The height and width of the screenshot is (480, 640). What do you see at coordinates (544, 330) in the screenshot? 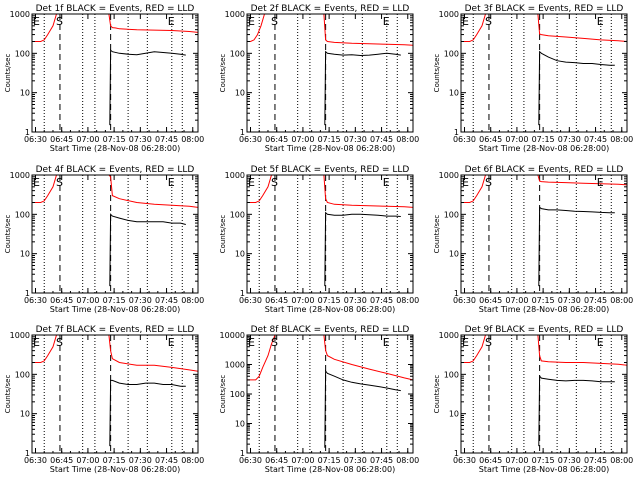
I see `chart-title: Det 9f BLACK = Events, RED = LLD` at bounding box center [544, 330].